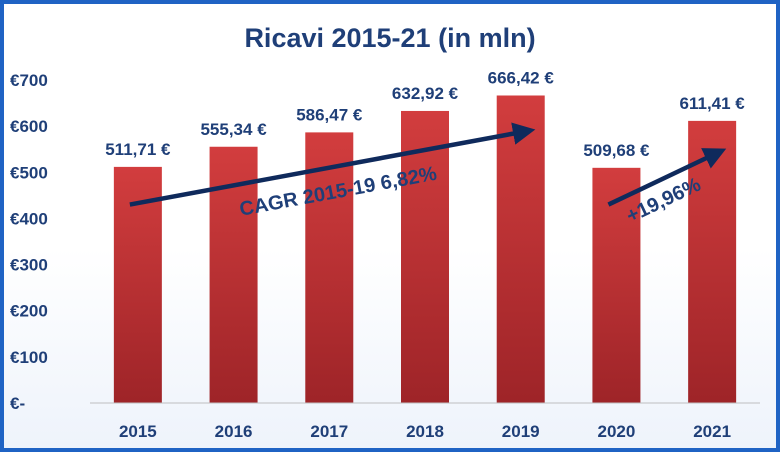  Describe the element at coordinates (233, 129) in the screenshot. I see `data-label: 555,34 €` at that location.